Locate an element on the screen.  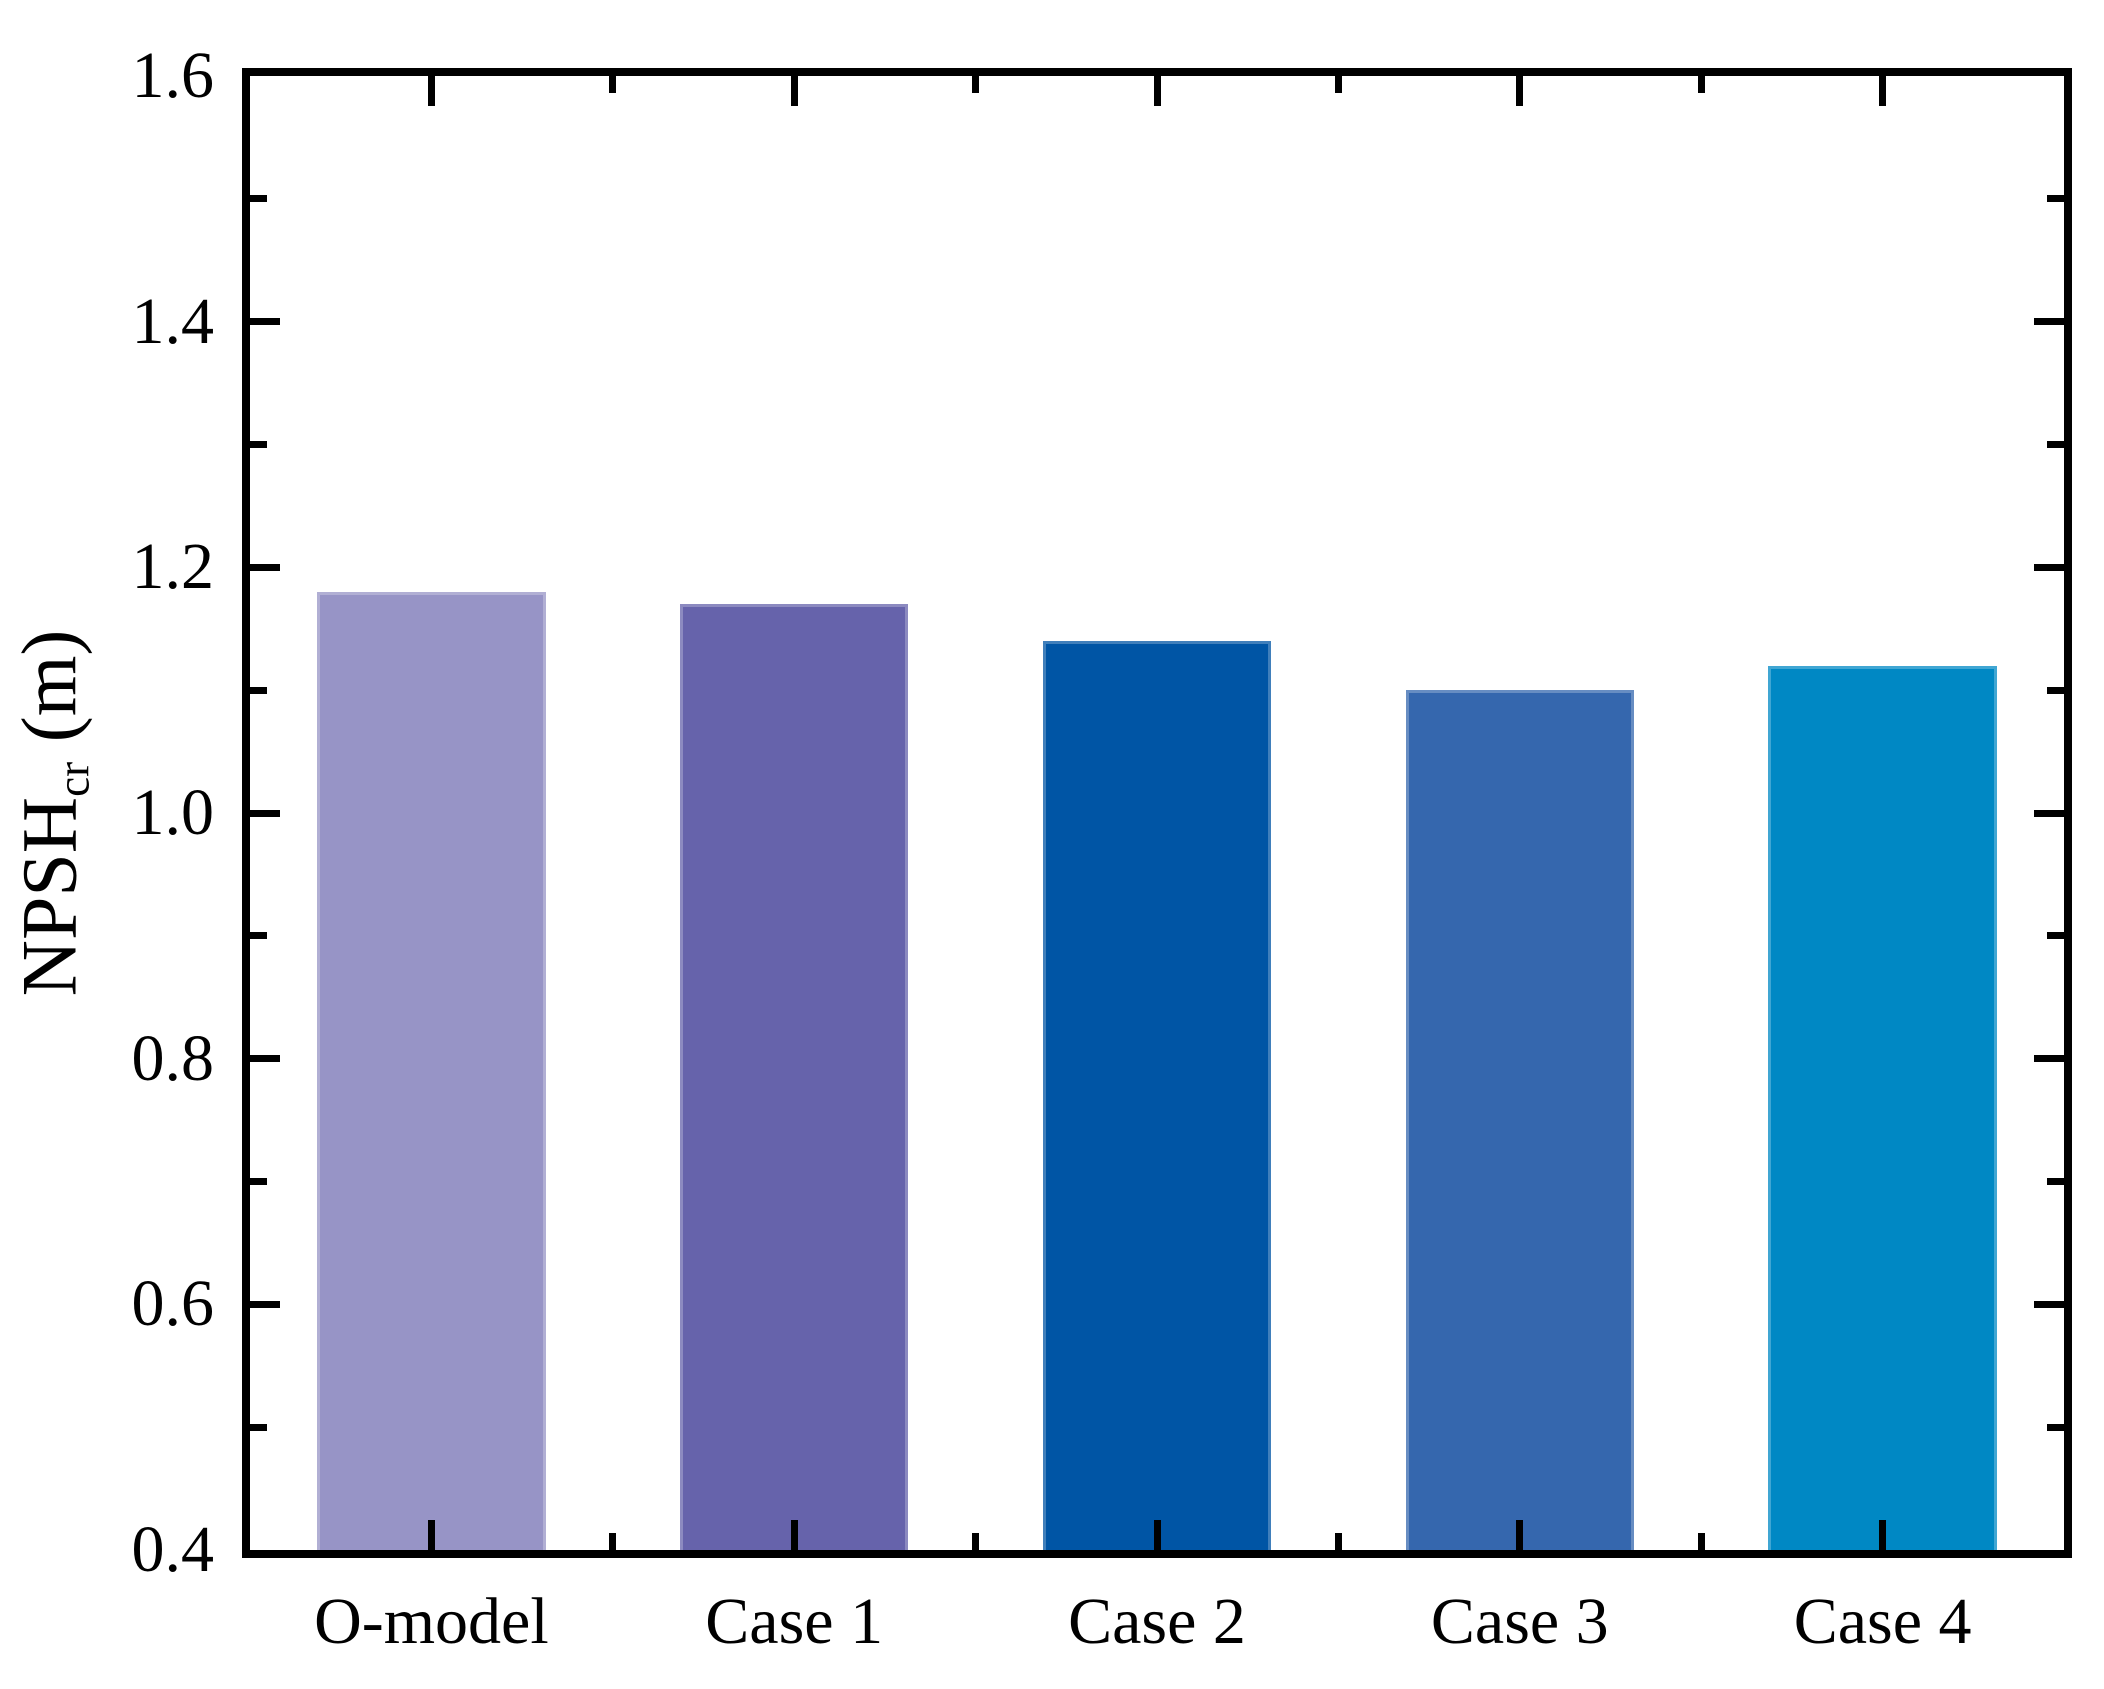
x-tick-label-o-model: O-model is located at coordinates (431, 1621).